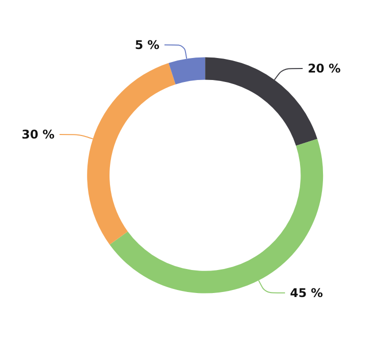  Describe the element at coordinates (38, 134) in the screenshot. I see `data-label: 30 %` at that location.